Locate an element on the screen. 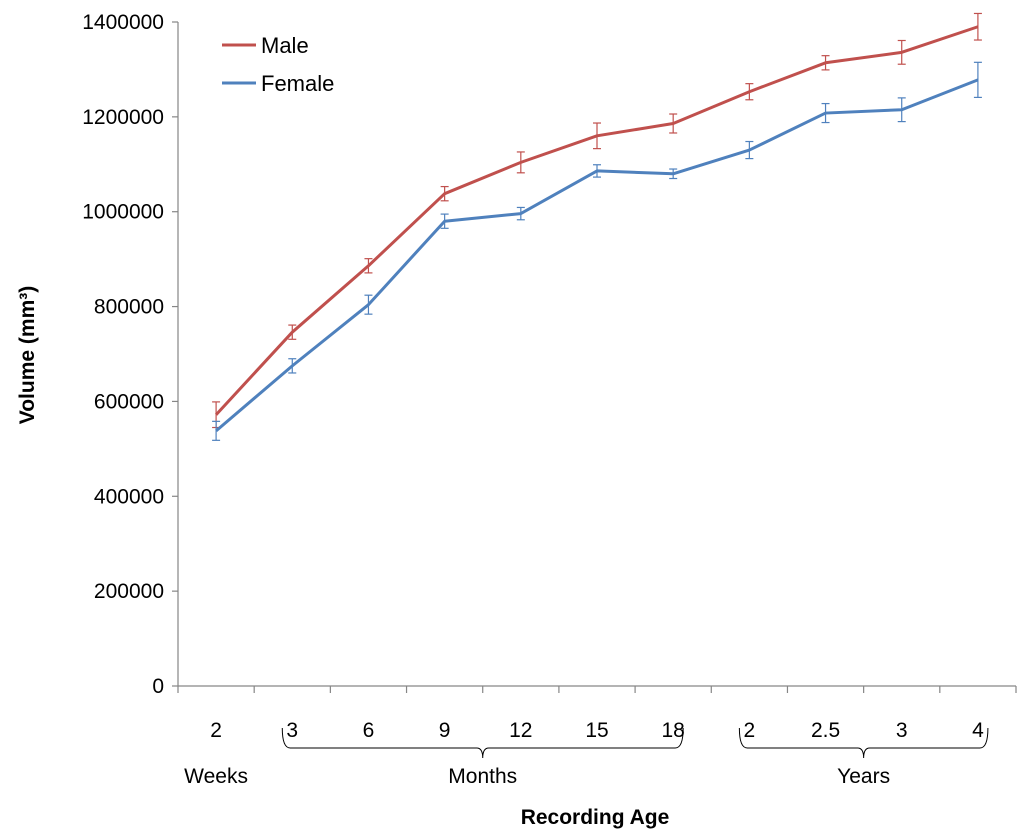 This screenshot has height=836, width=1019. legend: Male Female is located at coordinates (278, 64).